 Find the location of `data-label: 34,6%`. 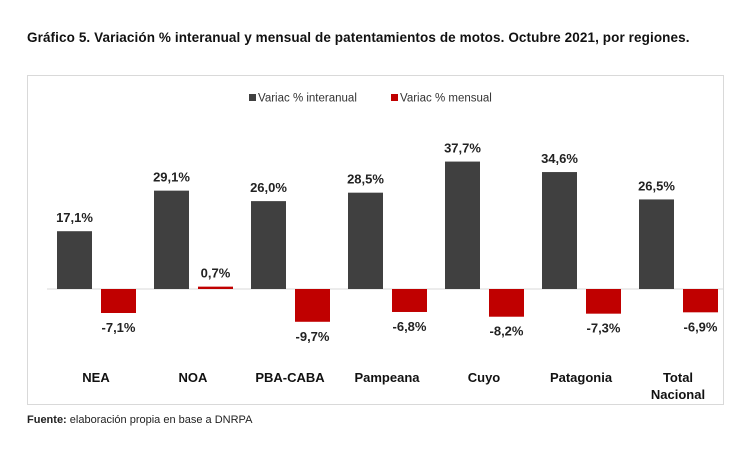

data-label: 34,6% is located at coordinates (559, 158).